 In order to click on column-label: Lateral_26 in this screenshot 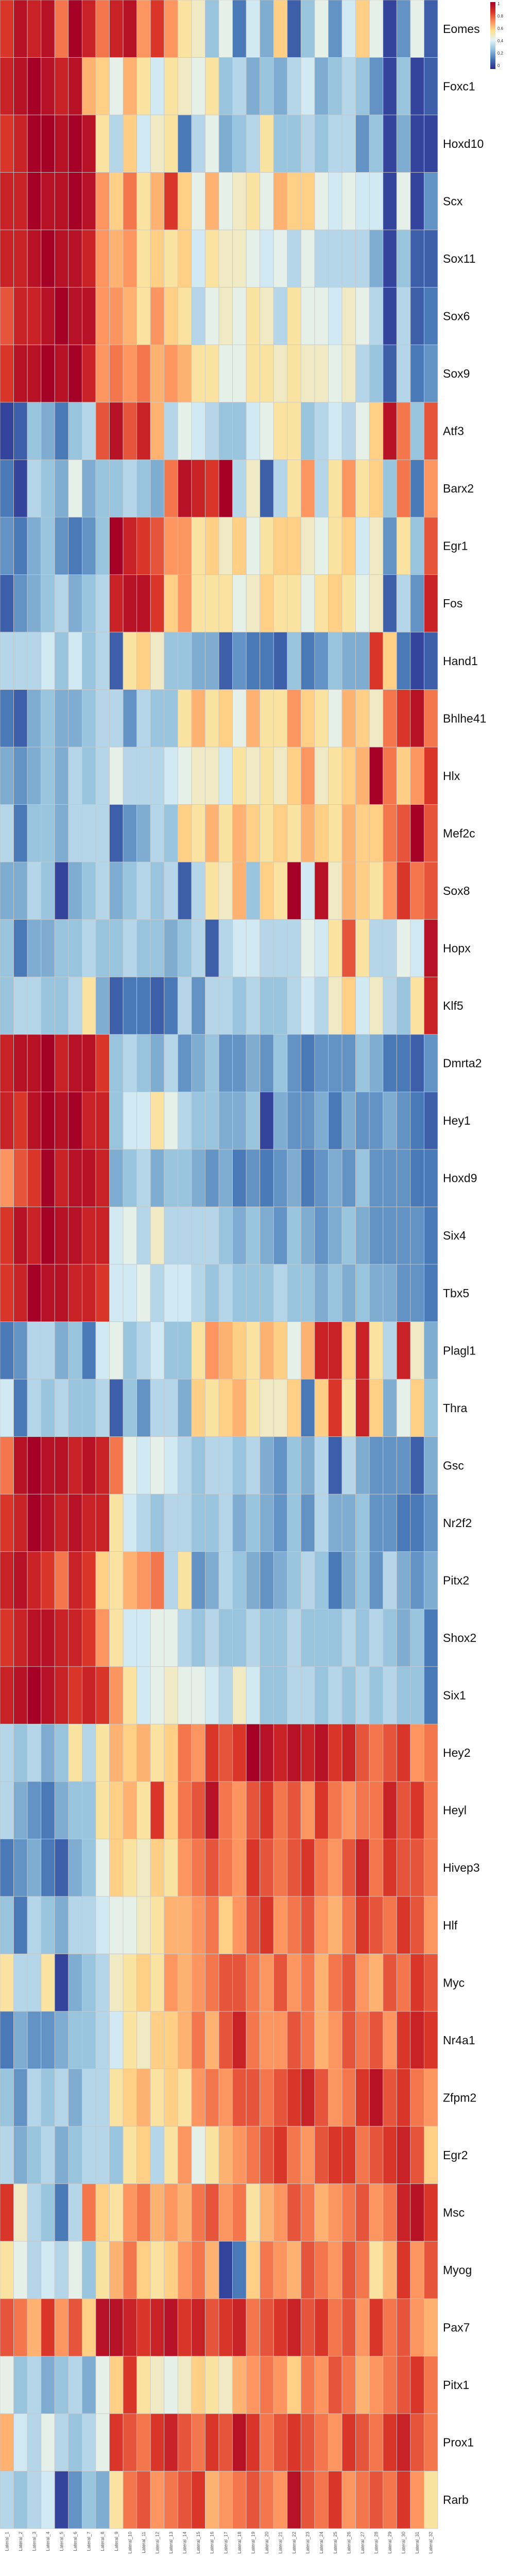, I will do `click(349, 2543)`.